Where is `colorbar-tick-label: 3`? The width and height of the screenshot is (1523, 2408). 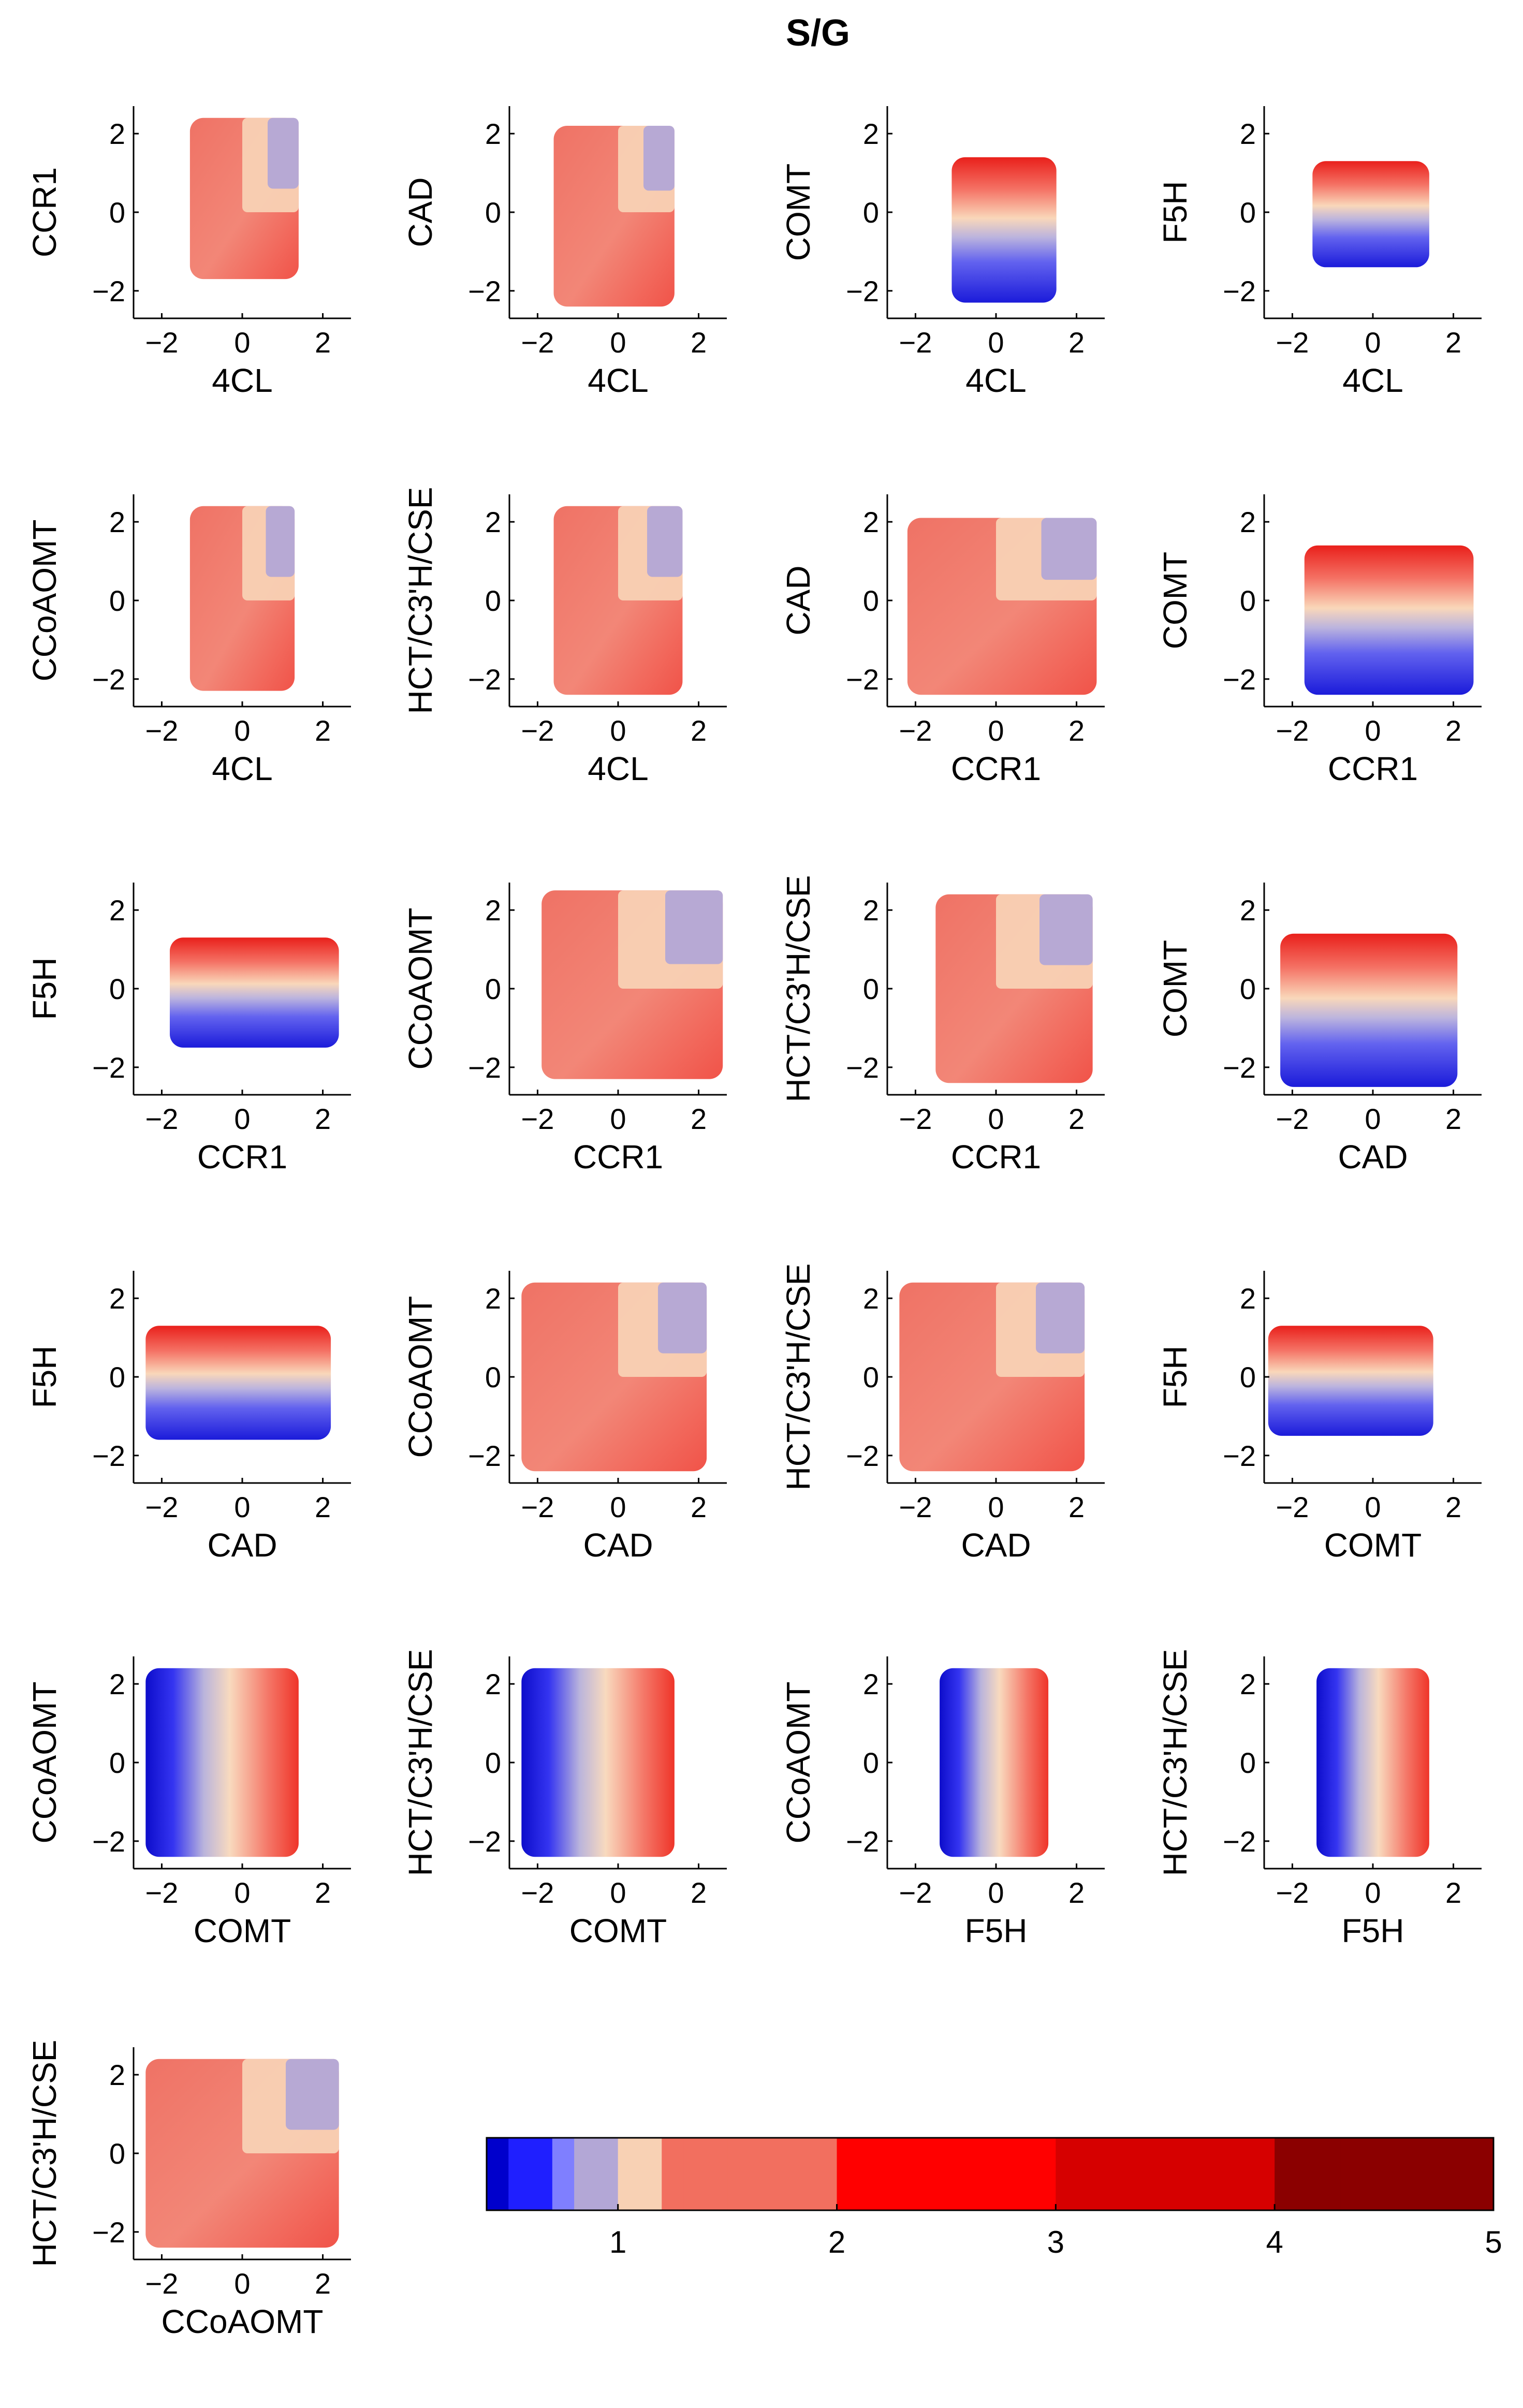 colorbar-tick-label: 3 is located at coordinates (1055, 2242).